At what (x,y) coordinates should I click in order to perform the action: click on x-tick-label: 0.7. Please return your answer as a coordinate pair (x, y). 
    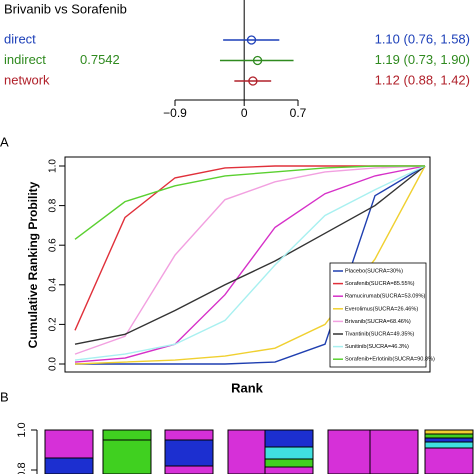
    Looking at the image, I should click on (298, 113).